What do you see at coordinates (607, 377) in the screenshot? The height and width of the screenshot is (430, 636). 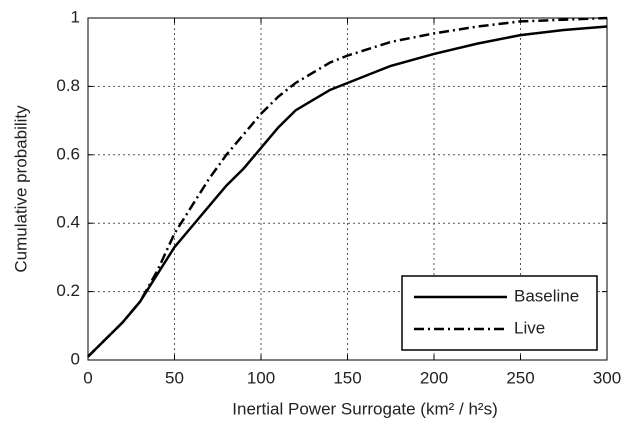 I see `x-tick-label: 300` at bounding box center [607, 377].